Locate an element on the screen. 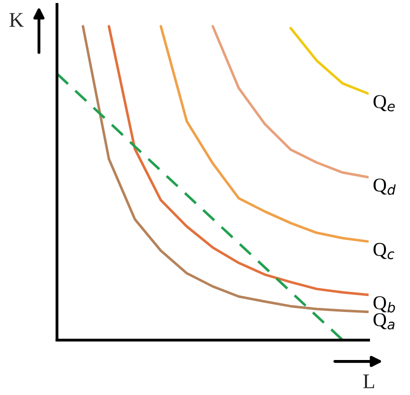 The height and width of the screenshot is (395, 410). series-label: Q$_{d}$ is located at coordinates (385, 186).